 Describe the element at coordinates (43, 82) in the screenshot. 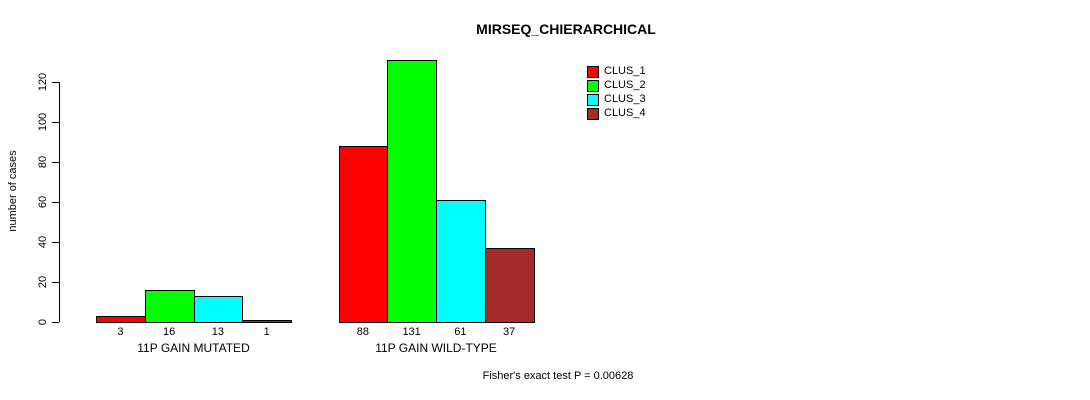

I see `y-tick-label: 120` at that location.